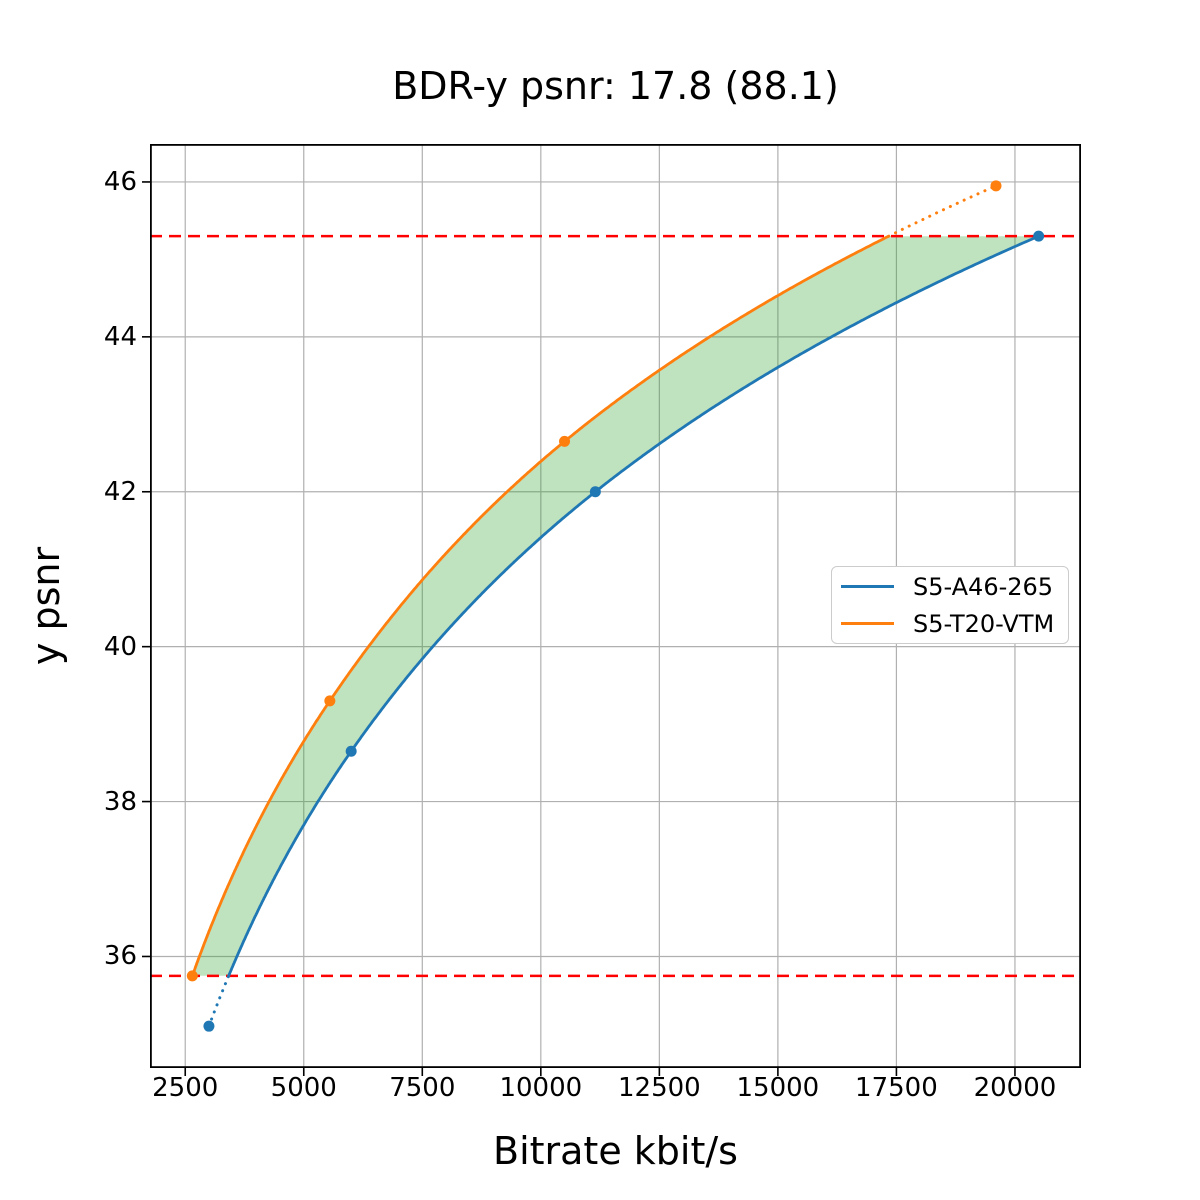  I want to click on x-tick-label: 2500, so click(185, 1088).